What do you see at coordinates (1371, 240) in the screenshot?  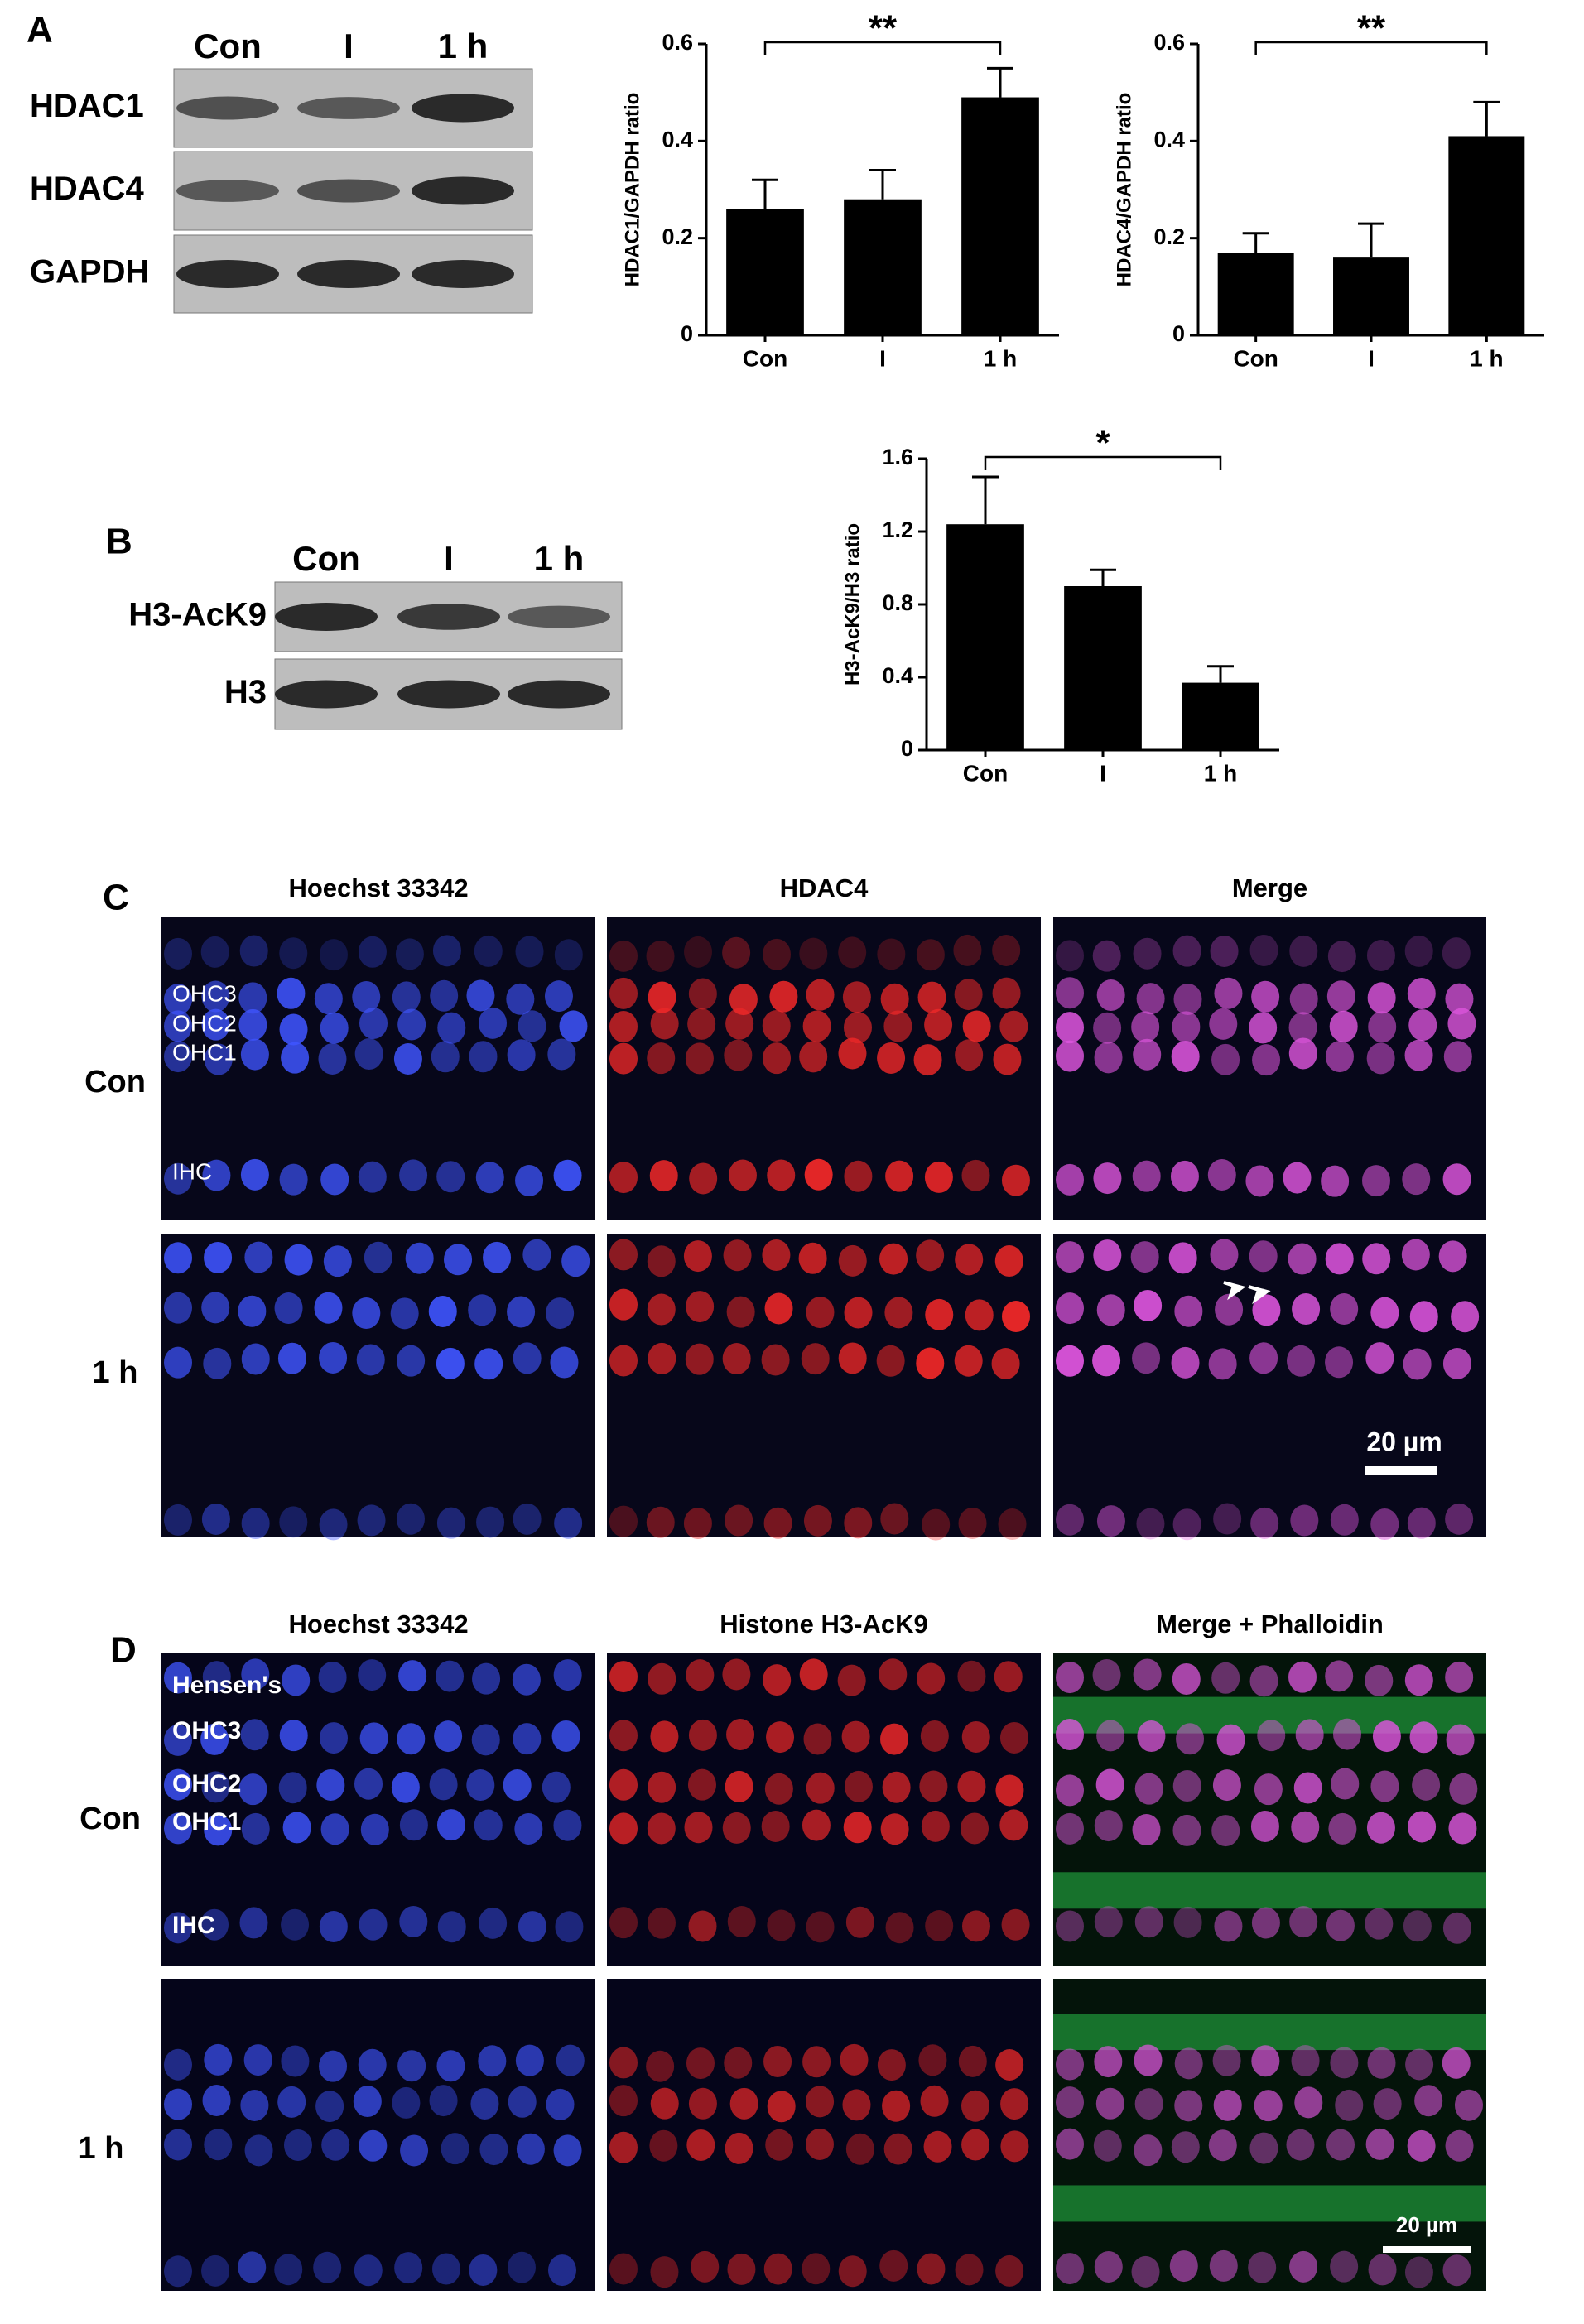 I see `error-bar` at bounding box center [1371, 240].